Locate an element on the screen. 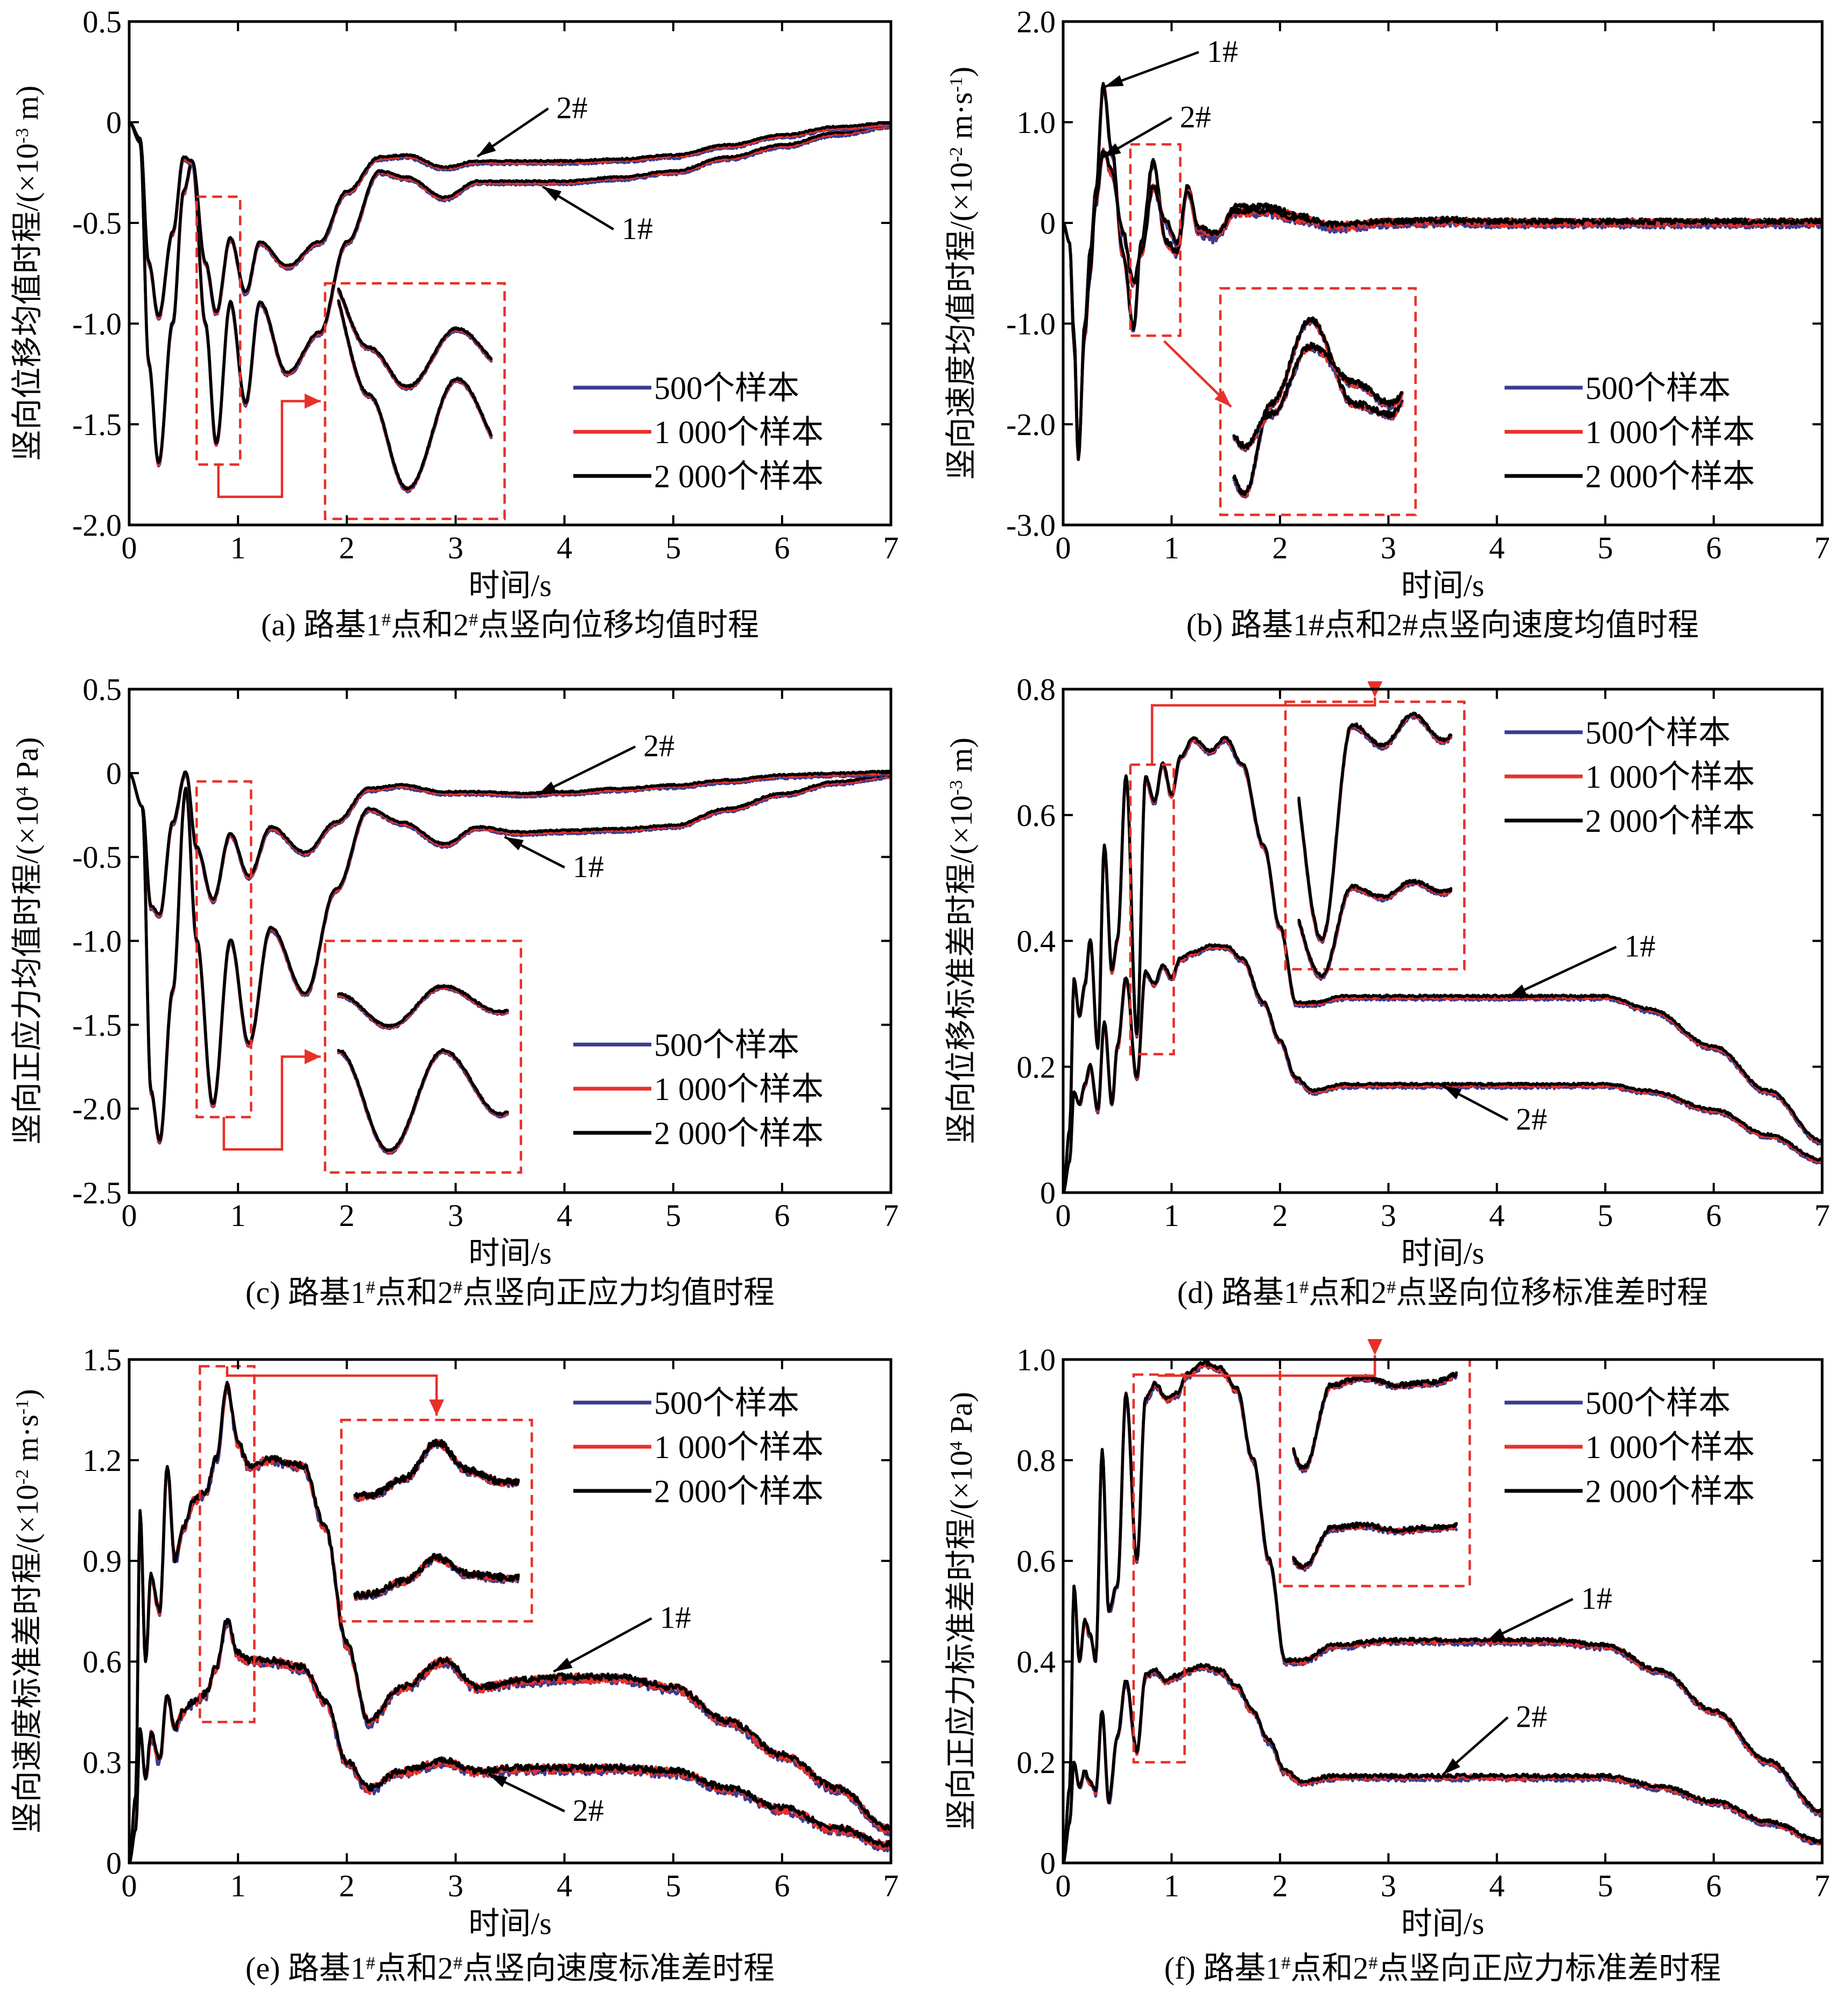 The image size is (1848, 1997). annotation-label: 2# is located at coordinates (1531, 1717).